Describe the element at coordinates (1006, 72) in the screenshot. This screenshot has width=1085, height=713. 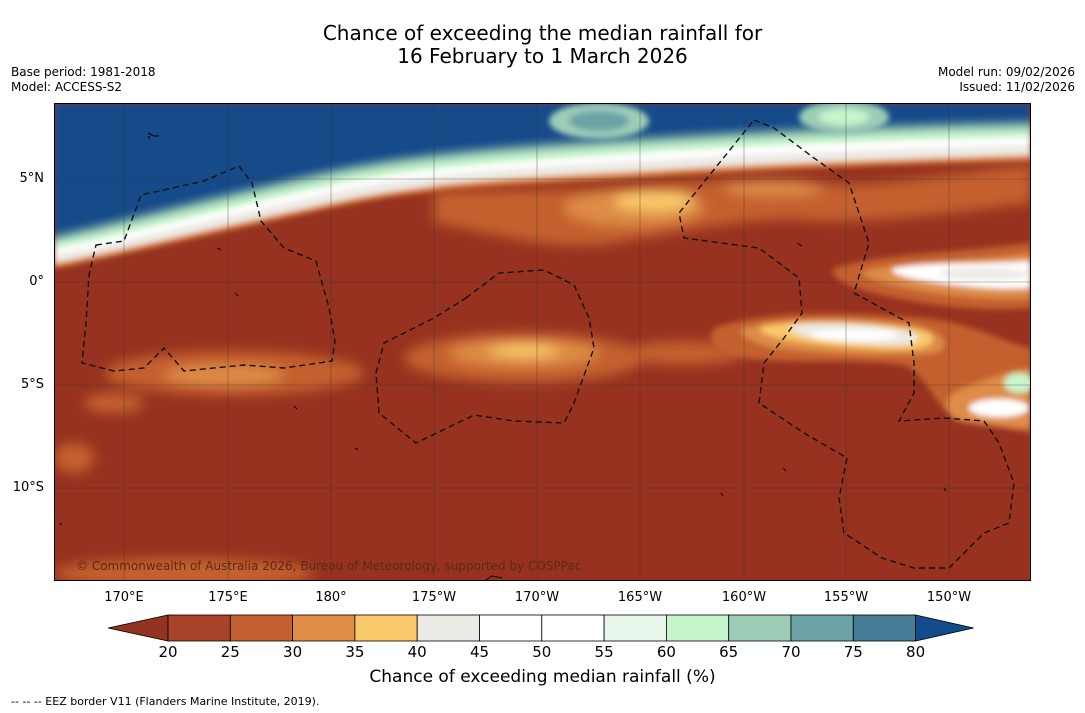
I see `model-run: Model run: 09/02/2026` at that location.